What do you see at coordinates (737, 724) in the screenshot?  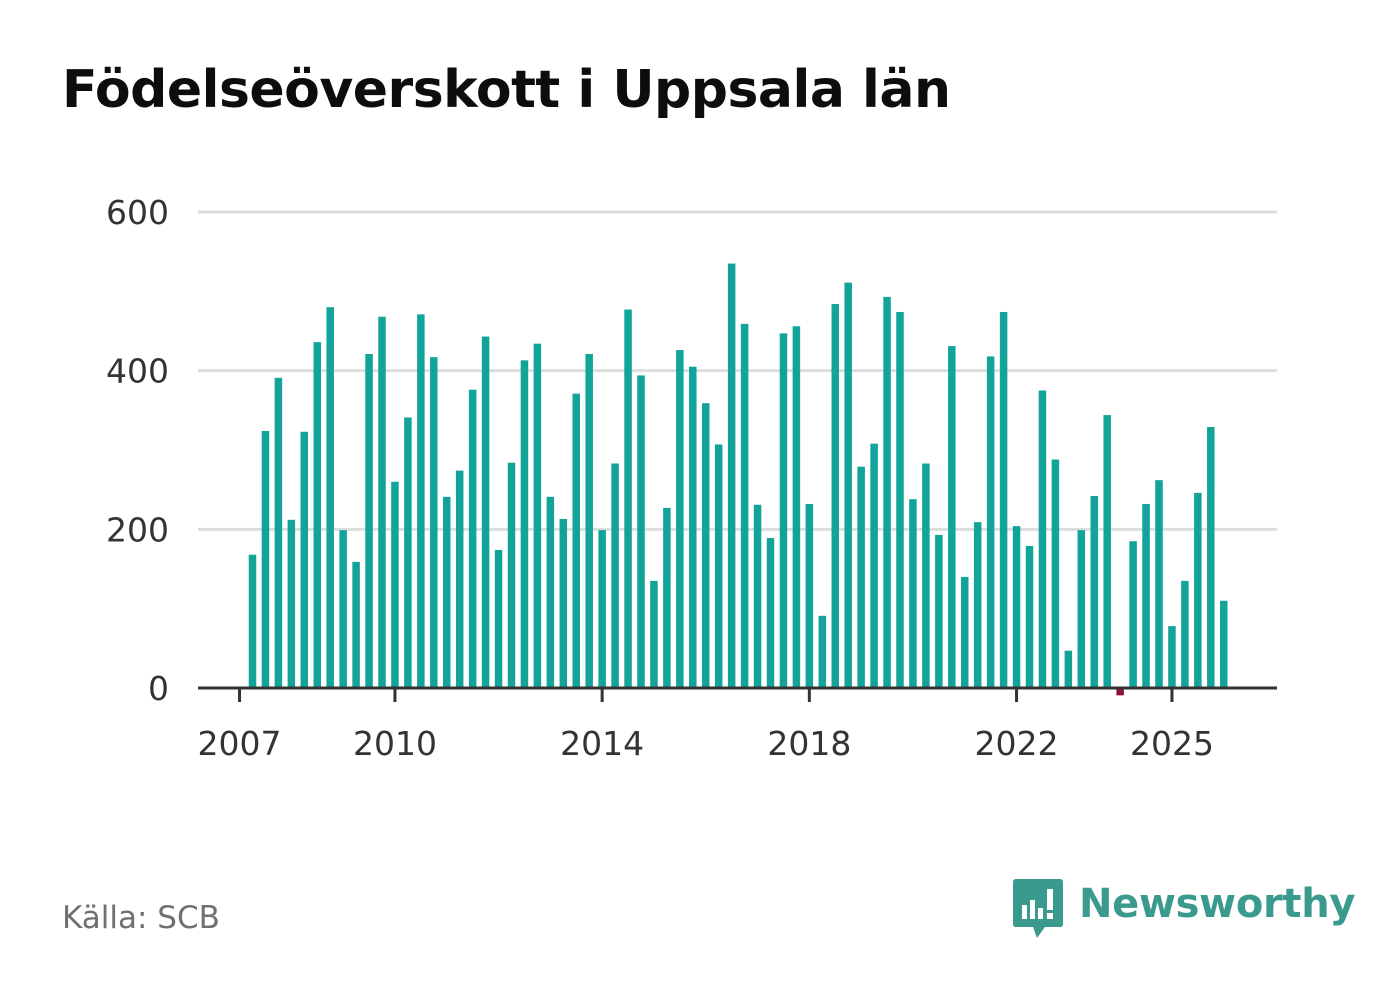 I see `x-axis: 2007 2010 2014 2018 2022 2025` at bounding box center [737, 724].